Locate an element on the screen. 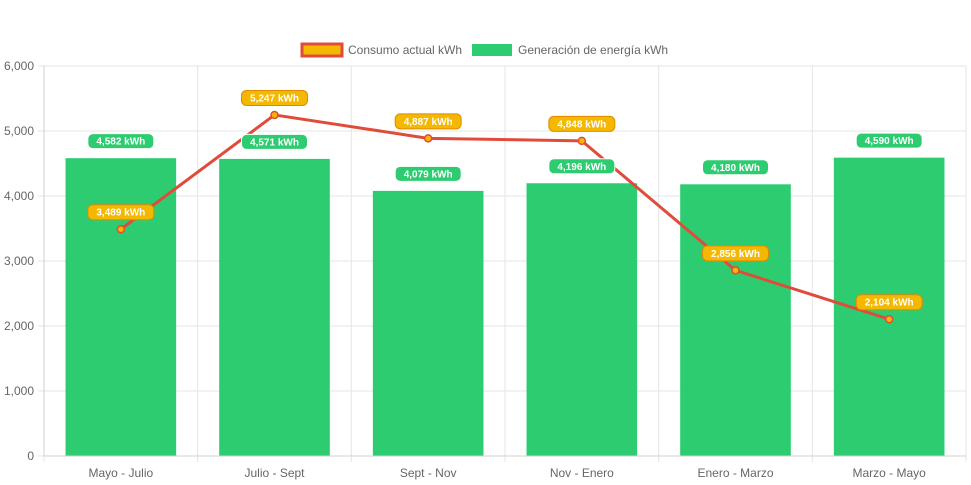  bar-value-label-text: 4,590 kWh is located at coordinates (889, 141).